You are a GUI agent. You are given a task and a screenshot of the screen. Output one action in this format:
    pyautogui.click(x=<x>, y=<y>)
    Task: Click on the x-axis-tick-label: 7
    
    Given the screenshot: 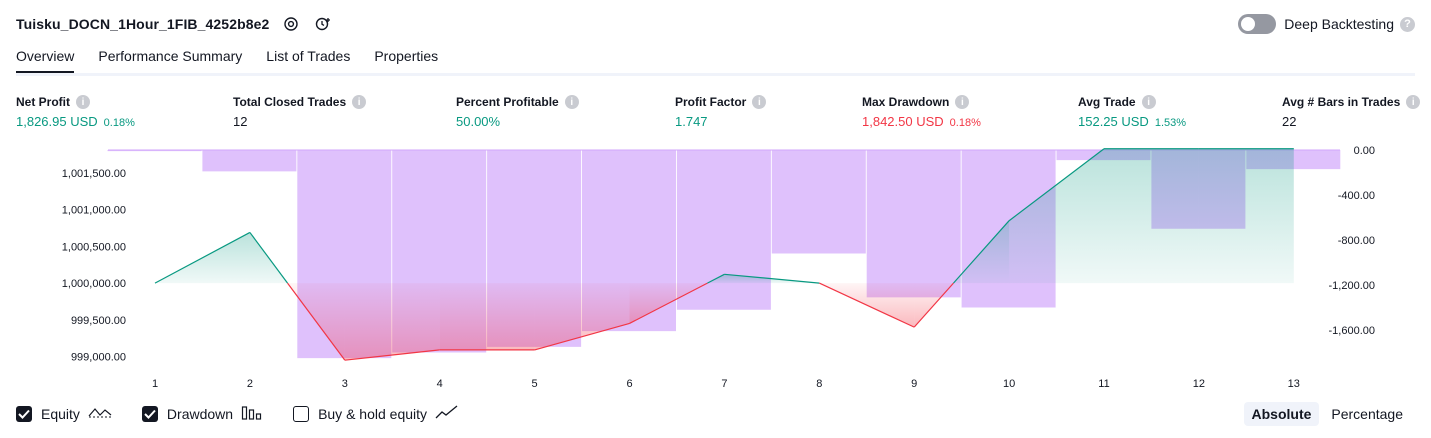 What is the action you would take?
    pyautogui.click(x=724, y=384)
    